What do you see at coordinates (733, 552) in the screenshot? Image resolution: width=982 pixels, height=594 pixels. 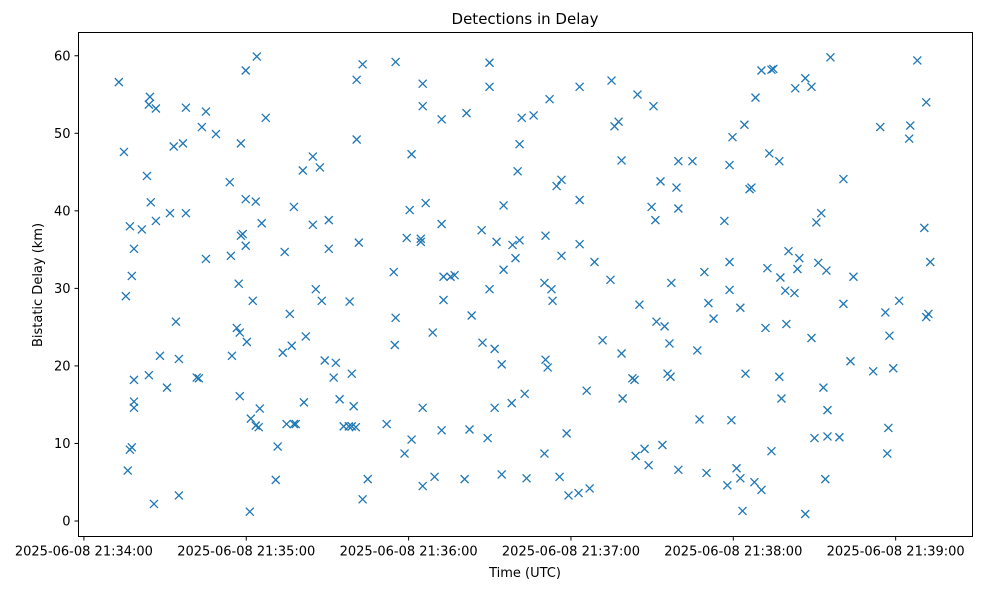 I see `x-tick-label: 2025-06-08 21:38:00` at bounding box center [733, 552].